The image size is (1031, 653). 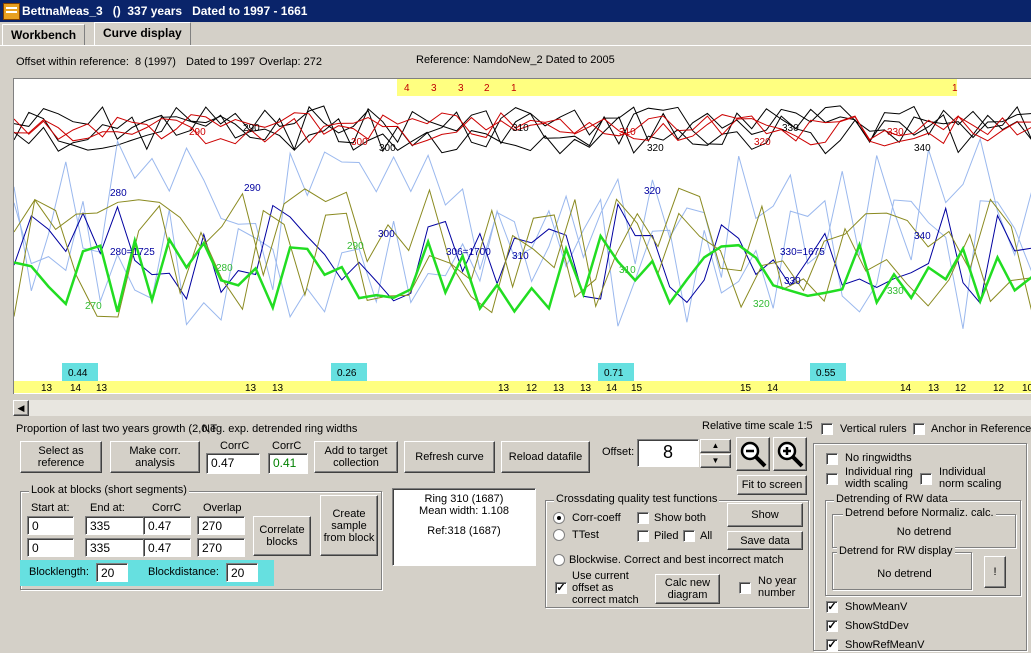 I want to click on vertical-rulers-checkbox, so click(x=827, y=429).